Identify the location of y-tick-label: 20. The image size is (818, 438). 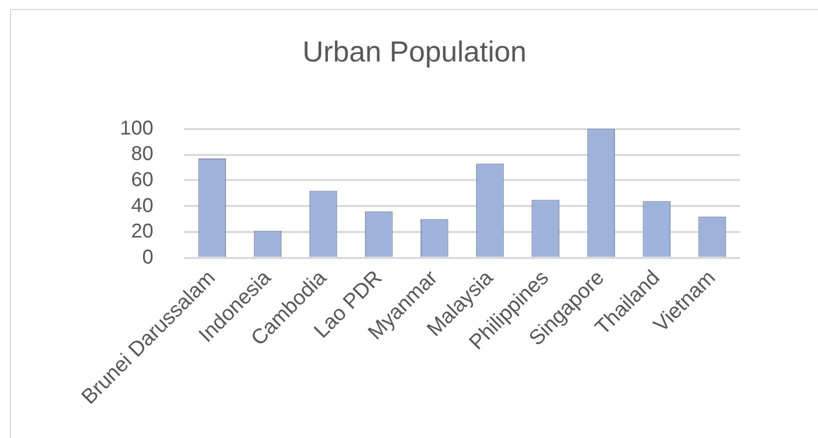
(142, 231).